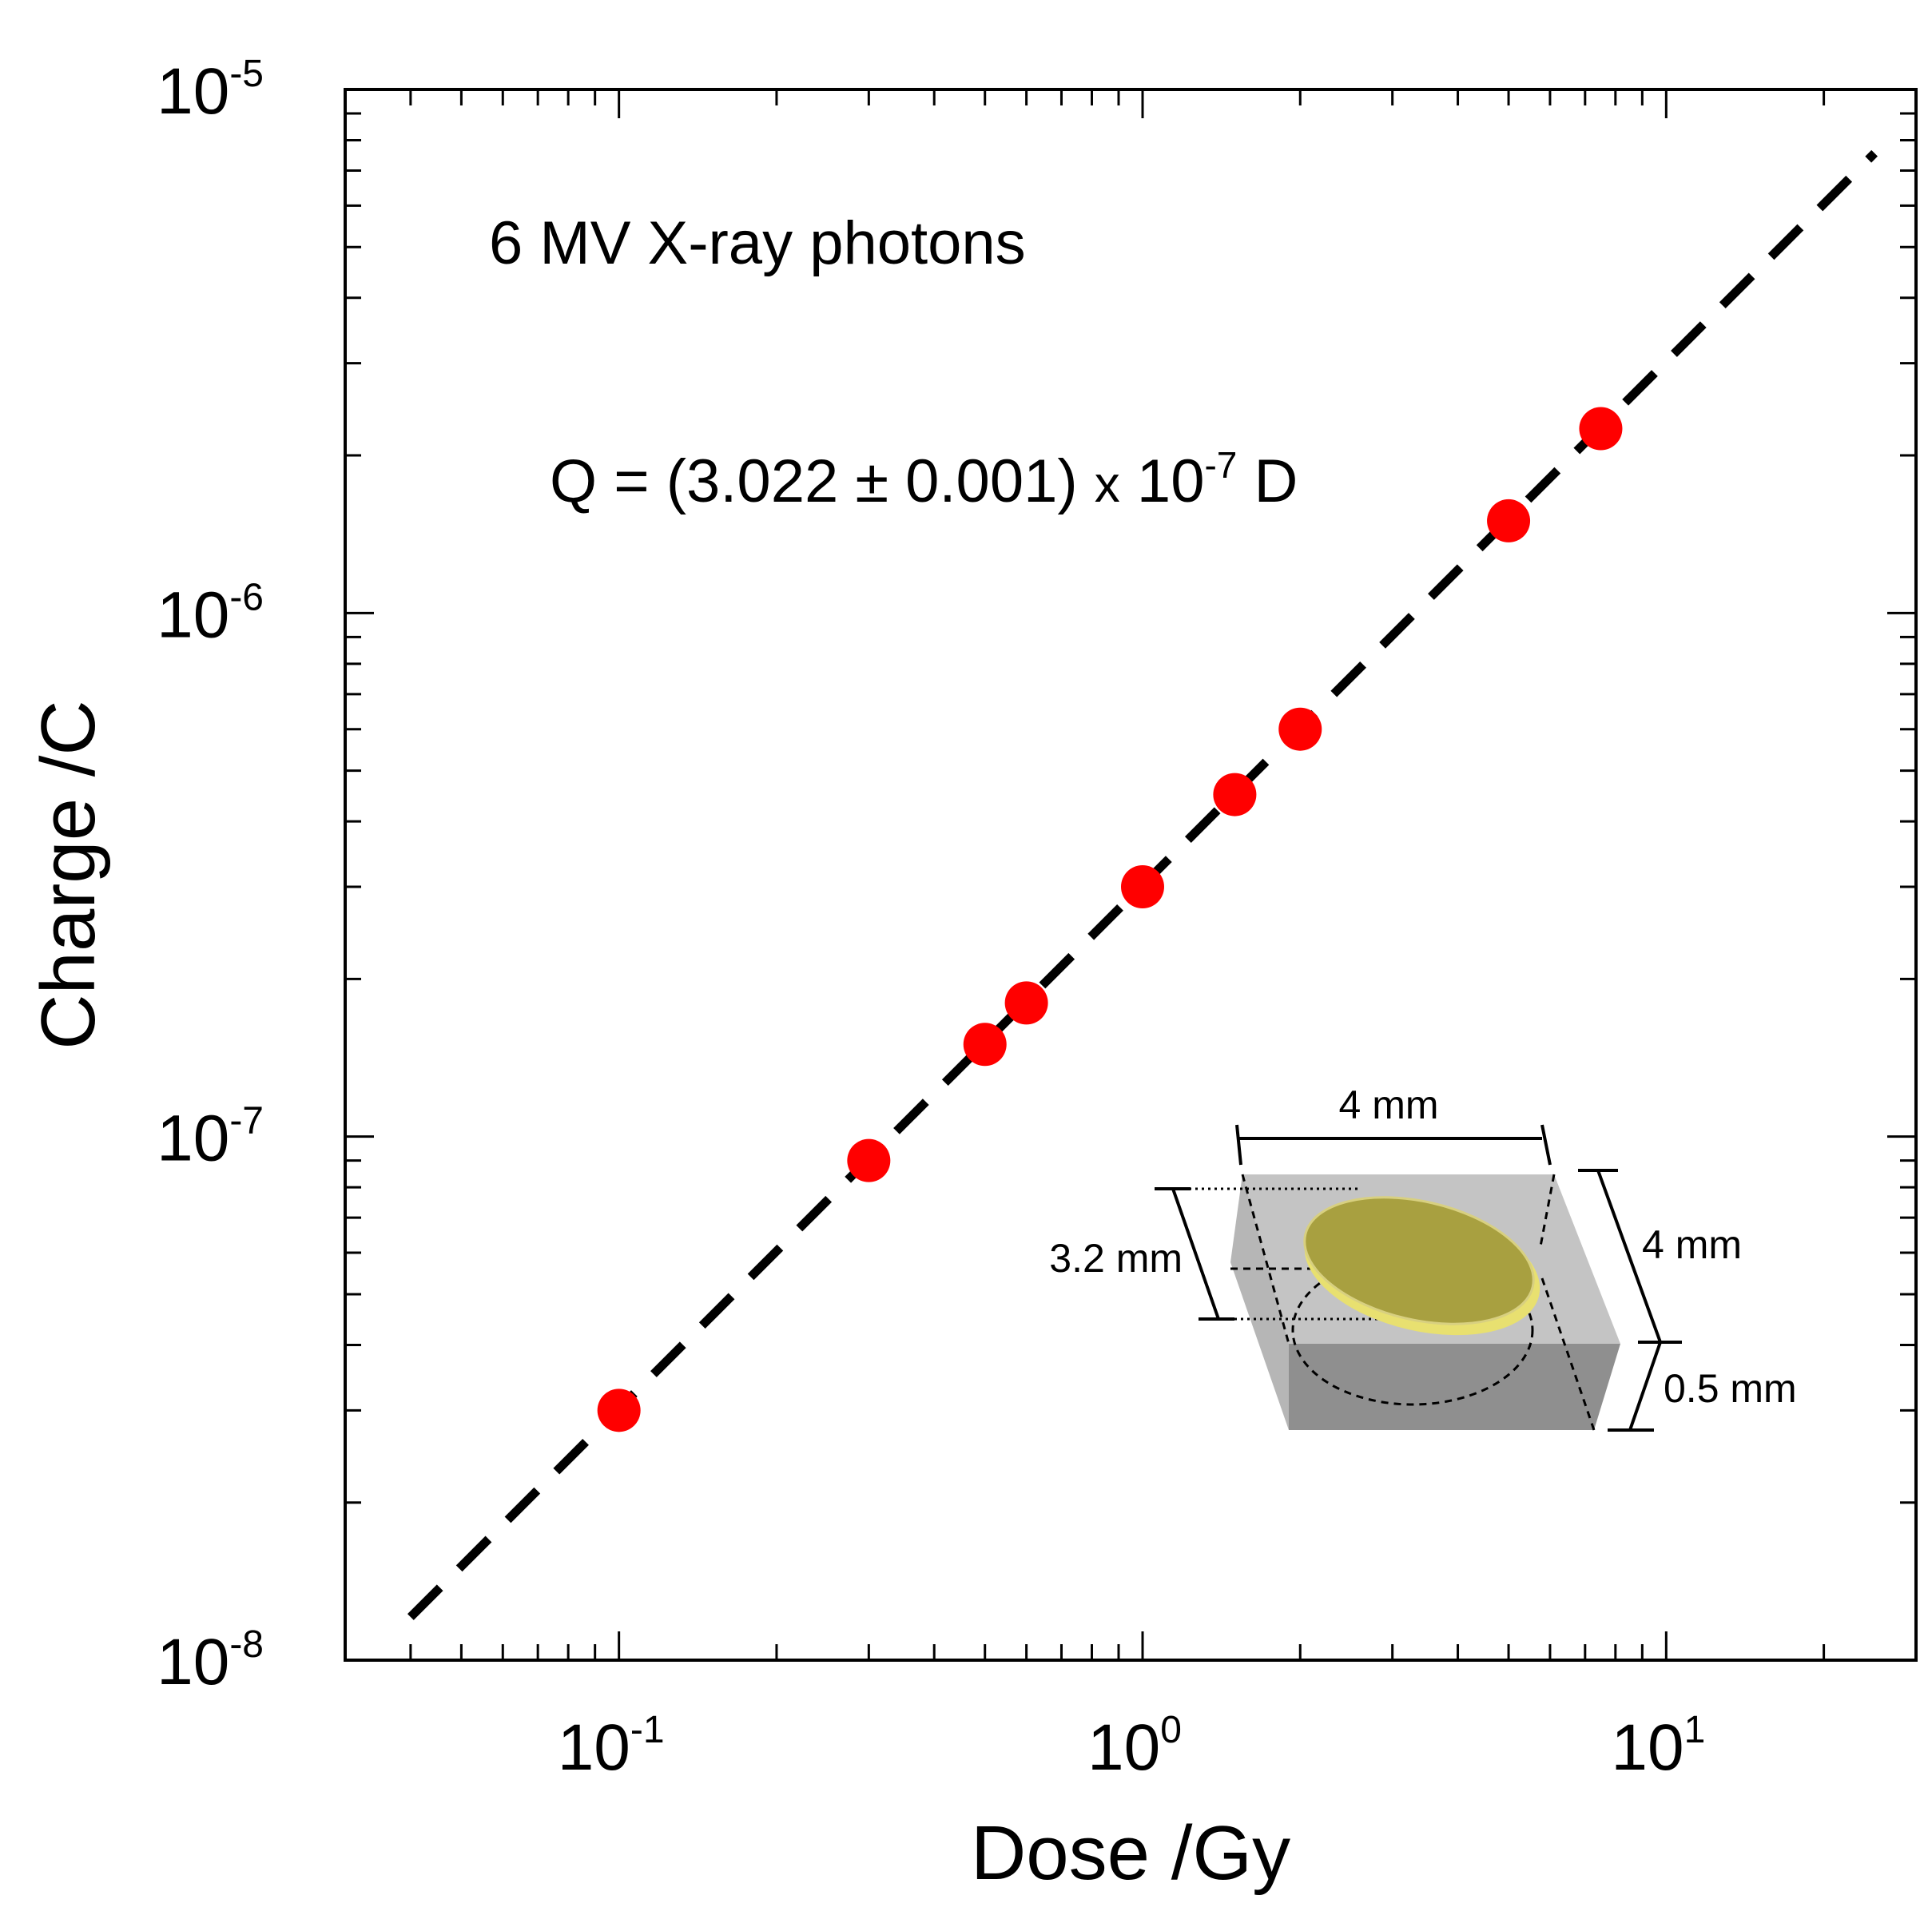 This screenshot has height=1919, width=1932. I want to click on x-axis-title: Dose /Gy, so click(1130, 1853).